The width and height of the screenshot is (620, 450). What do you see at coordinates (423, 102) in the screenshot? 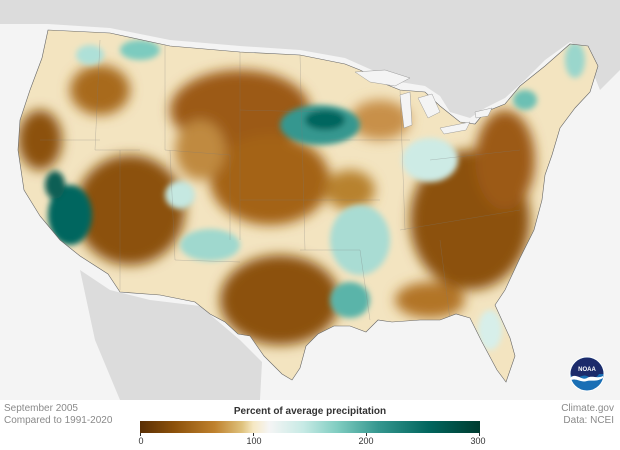
I see `great-lakes` at bounding box center [423, 102].